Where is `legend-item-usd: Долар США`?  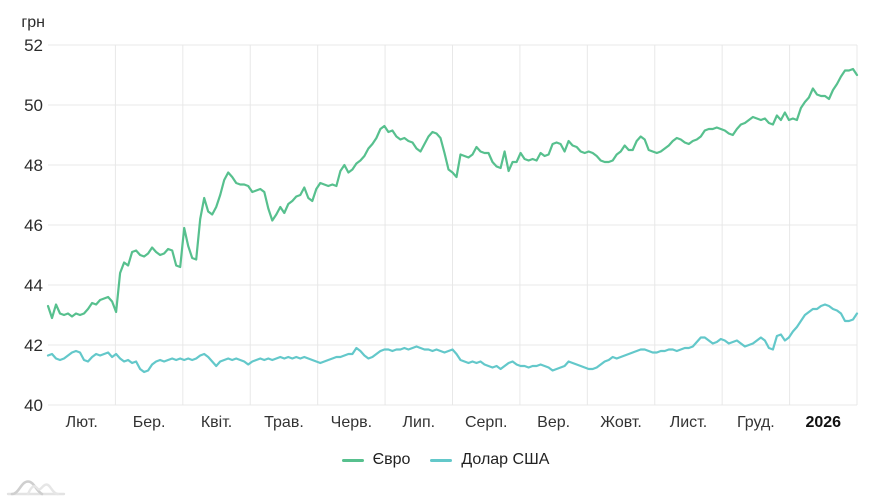
legend-item-usd: Долар США is located at coordinates (489, 460).